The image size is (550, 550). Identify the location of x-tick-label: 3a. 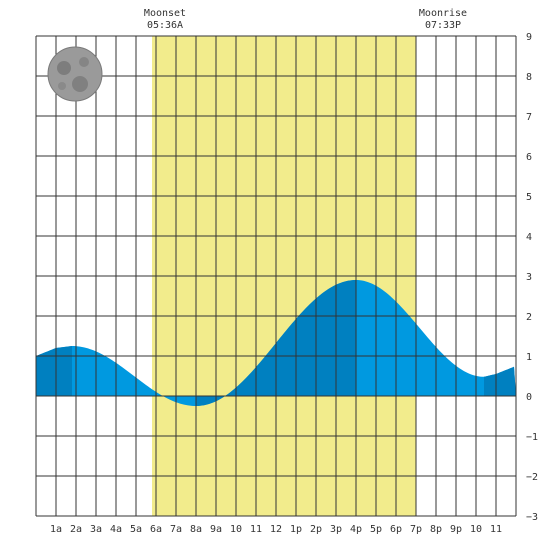
(96, 529).